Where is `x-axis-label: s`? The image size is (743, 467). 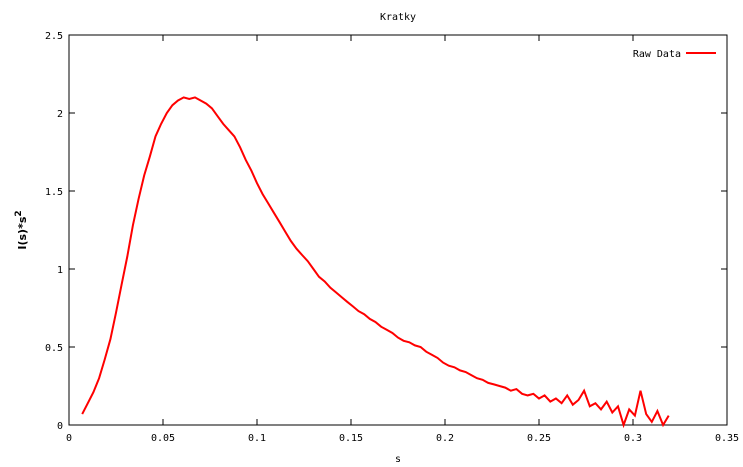 x-axis-label: s is located at coordinates (398, 459).